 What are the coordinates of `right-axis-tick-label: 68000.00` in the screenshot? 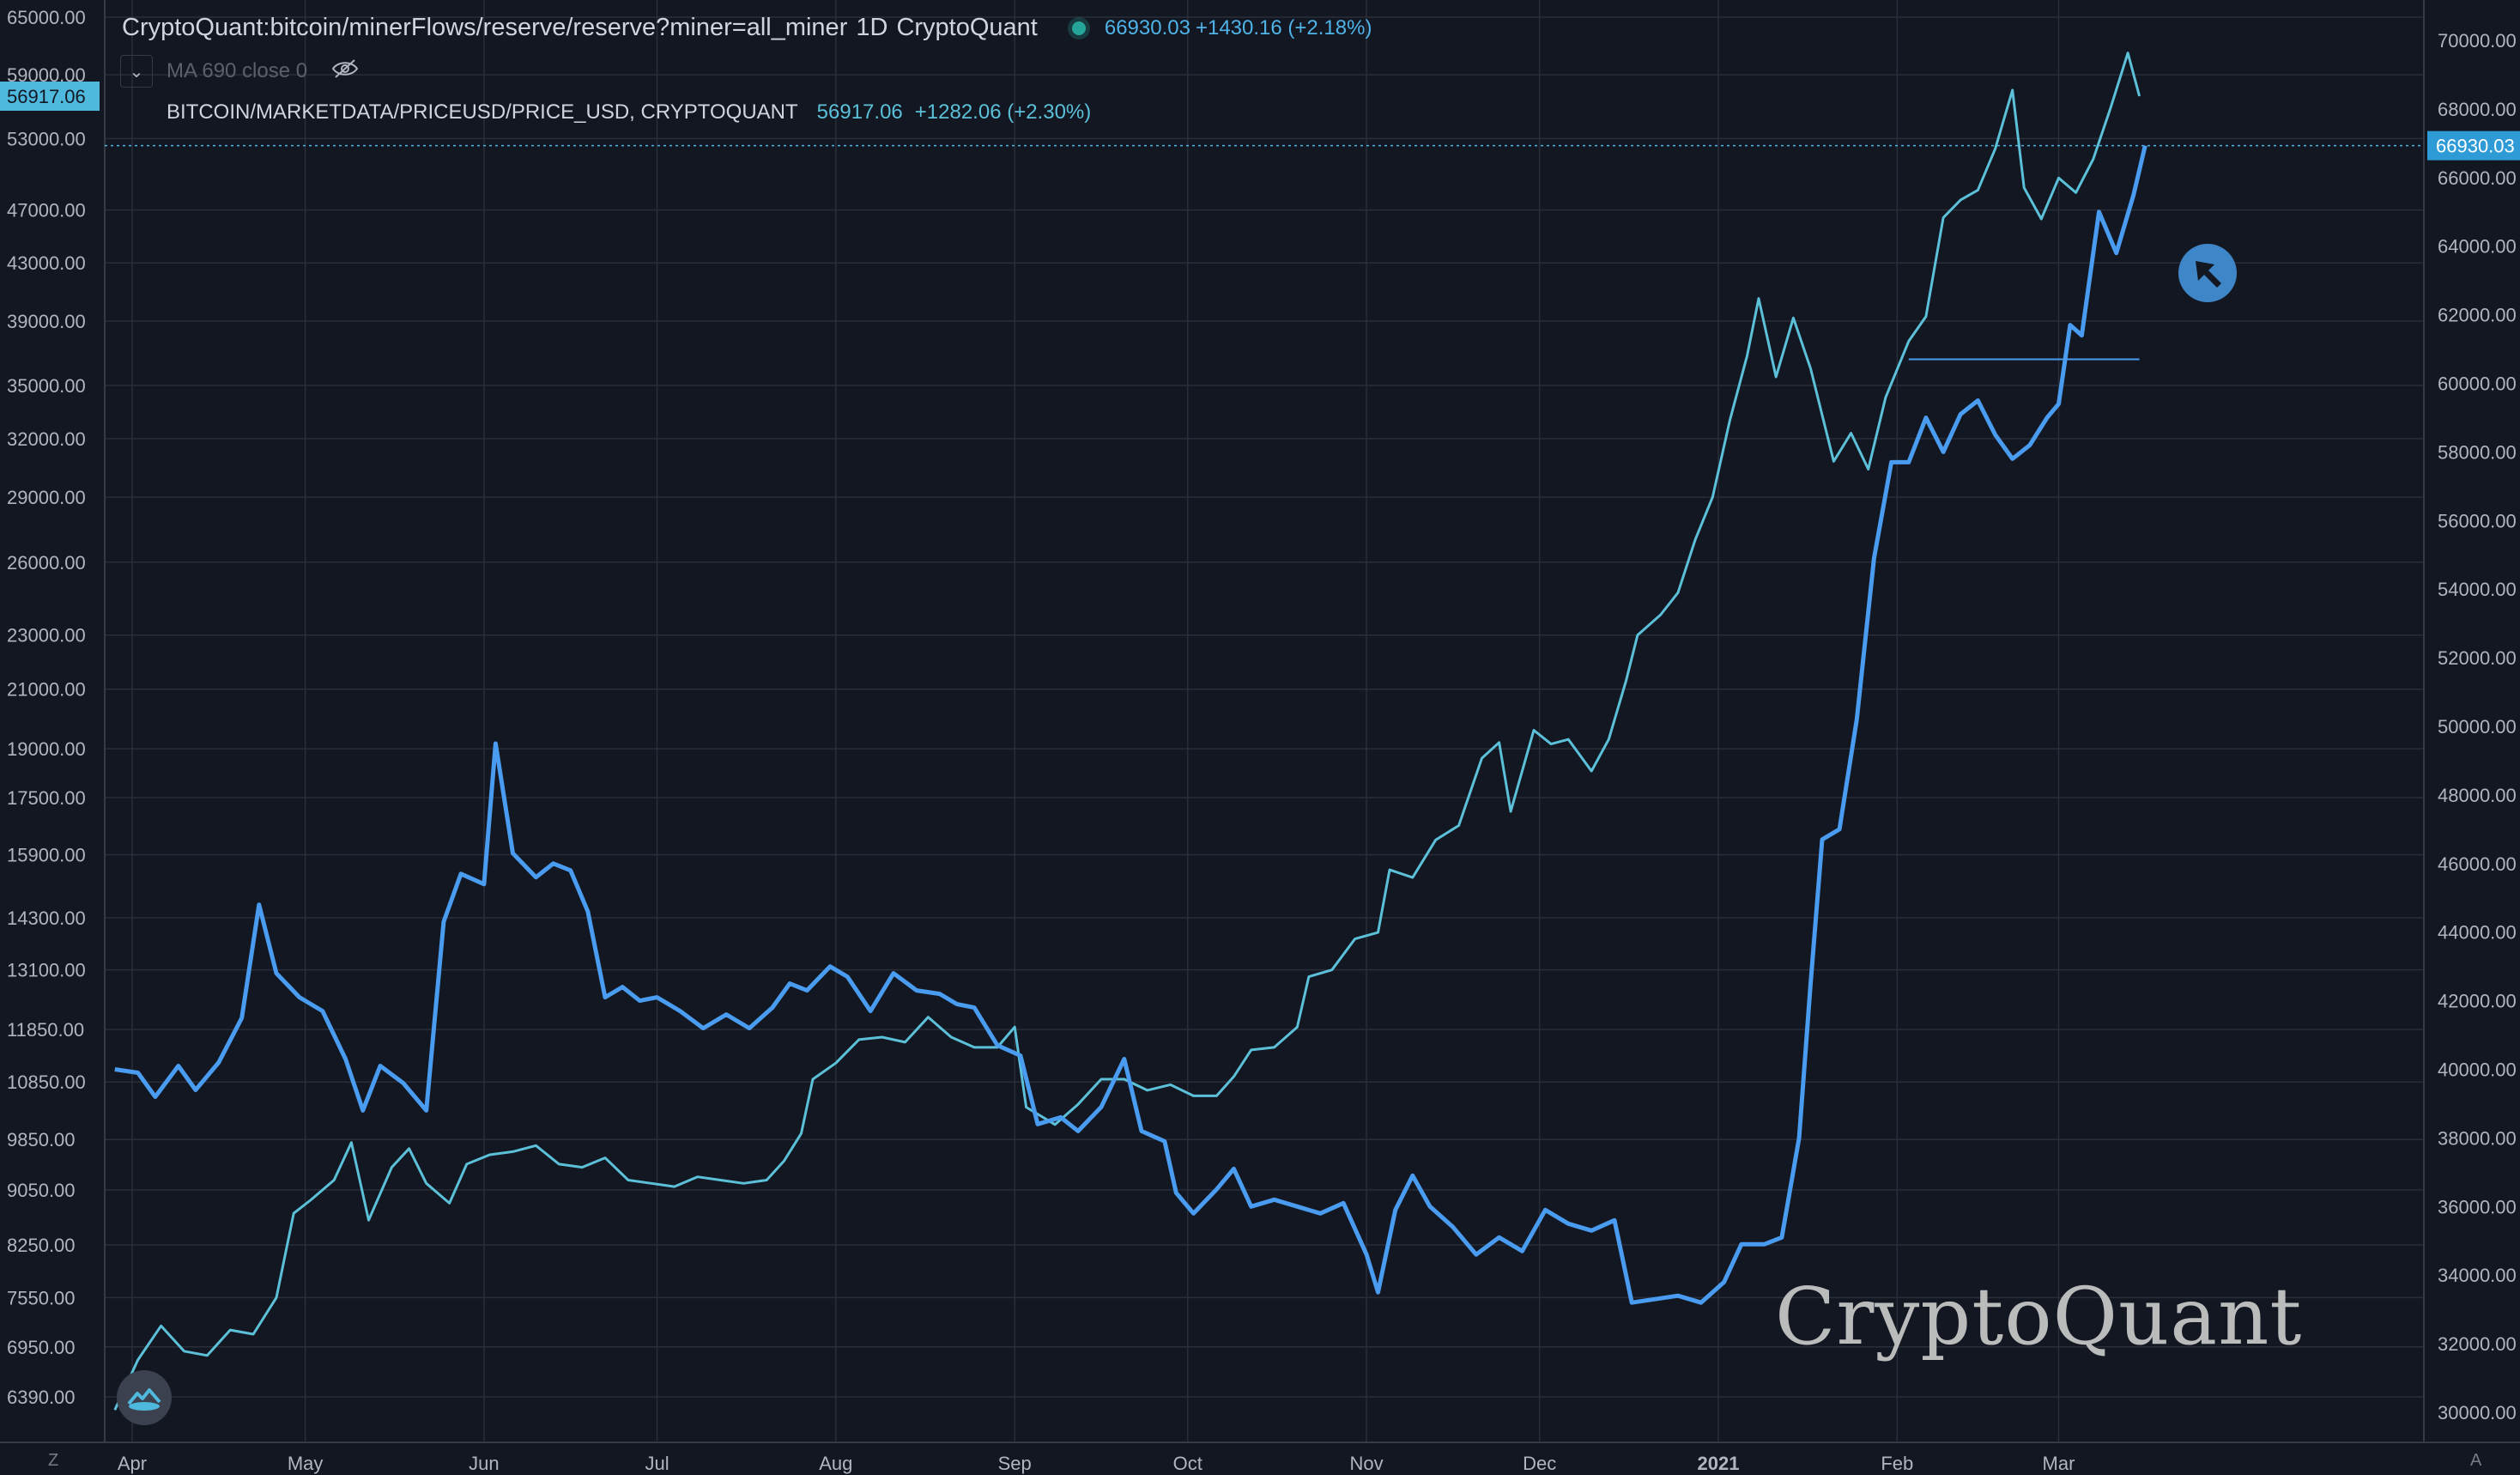 It's located at (2478, 109).